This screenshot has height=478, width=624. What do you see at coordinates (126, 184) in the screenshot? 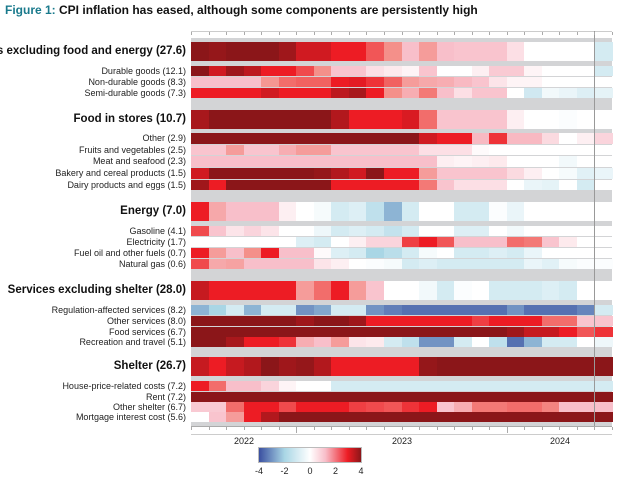
I see `subcategory-label: Dairy products and eggs (1.5)` at bounding box center [126, 184].